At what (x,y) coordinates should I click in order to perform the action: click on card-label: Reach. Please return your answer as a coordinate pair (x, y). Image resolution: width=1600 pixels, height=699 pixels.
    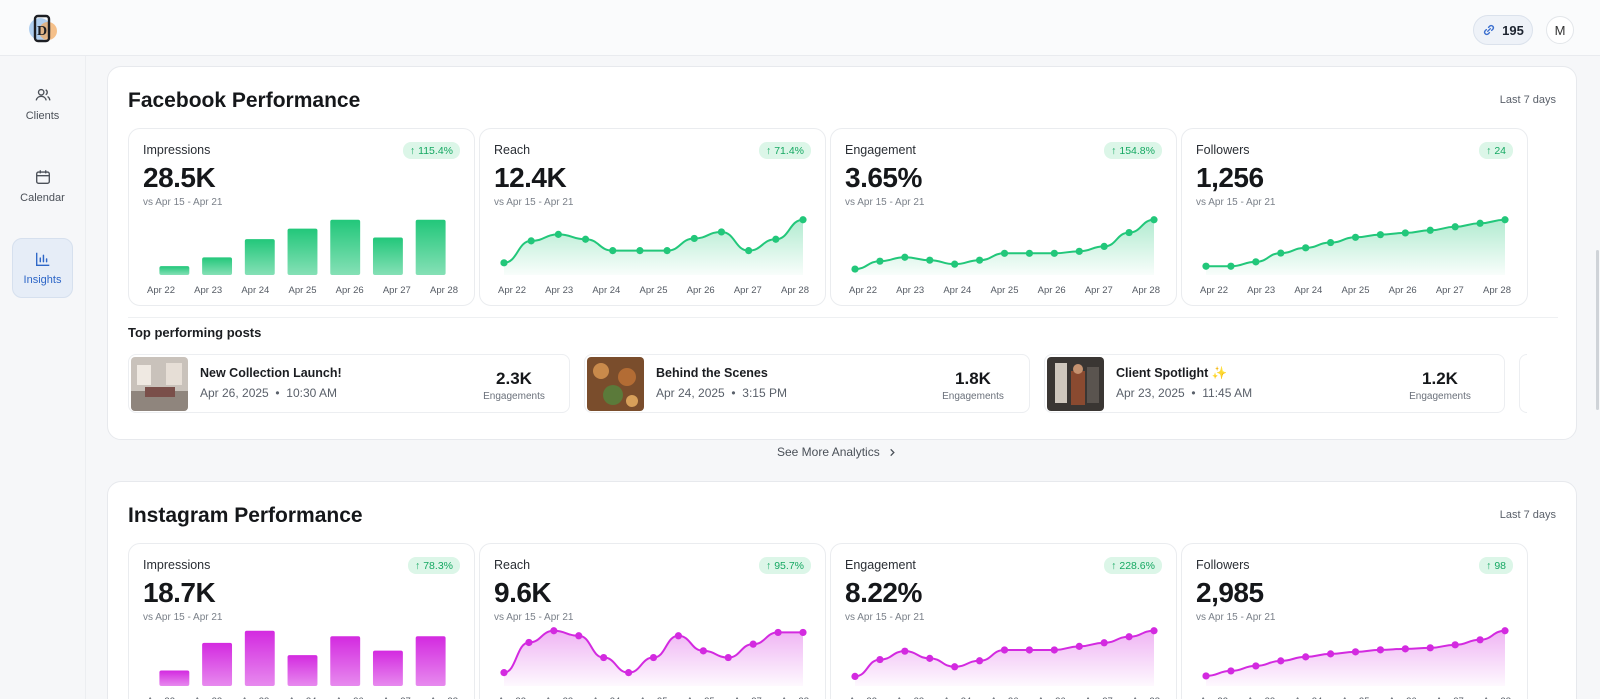
    Looking at the image, I should click on (512, 150).